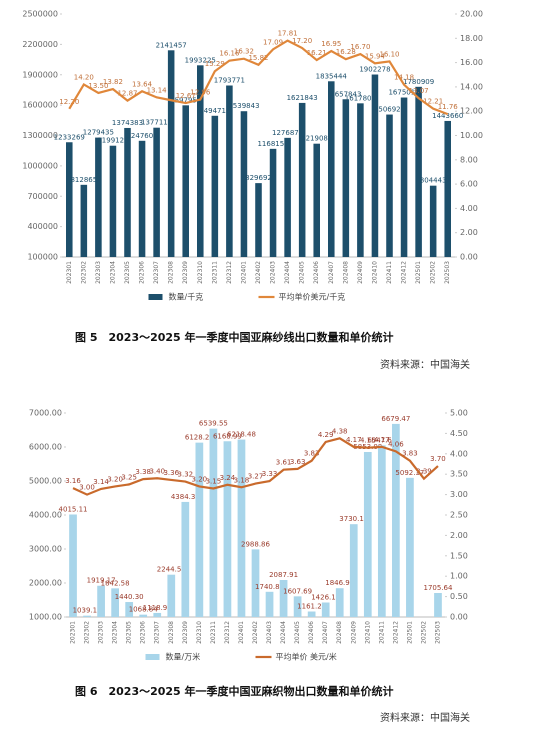 The image size is (554, 735). Describe the element at coordinates (283, 575) in the screenshot. I see `bar-value-label: 2087.91` at that location.